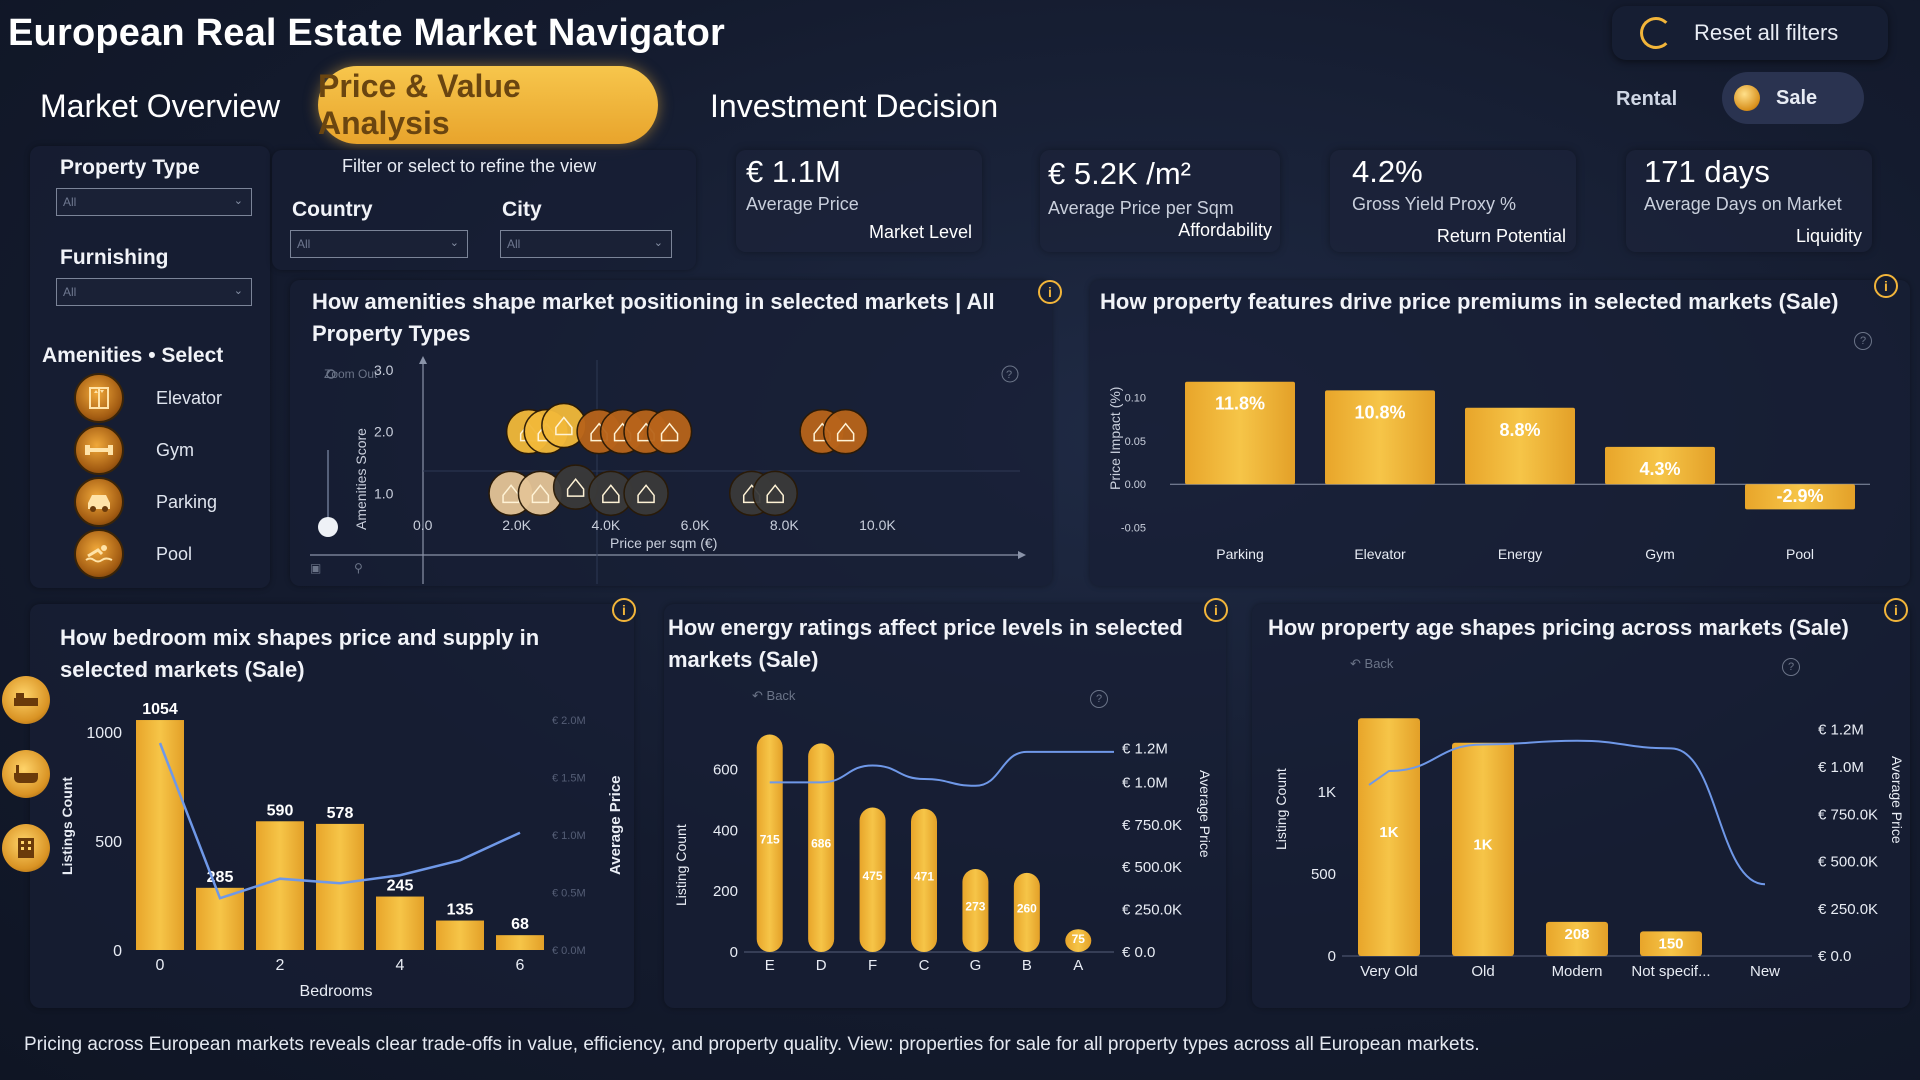  I want to click on x-tick-label: D, so click(821, 965).